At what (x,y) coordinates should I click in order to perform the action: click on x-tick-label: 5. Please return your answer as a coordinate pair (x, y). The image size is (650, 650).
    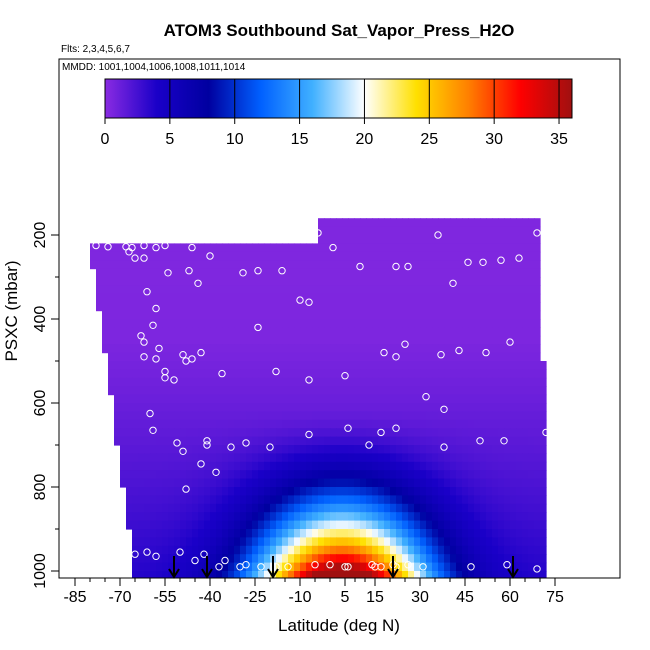
    Looking at the image, I should click on (345, 597).